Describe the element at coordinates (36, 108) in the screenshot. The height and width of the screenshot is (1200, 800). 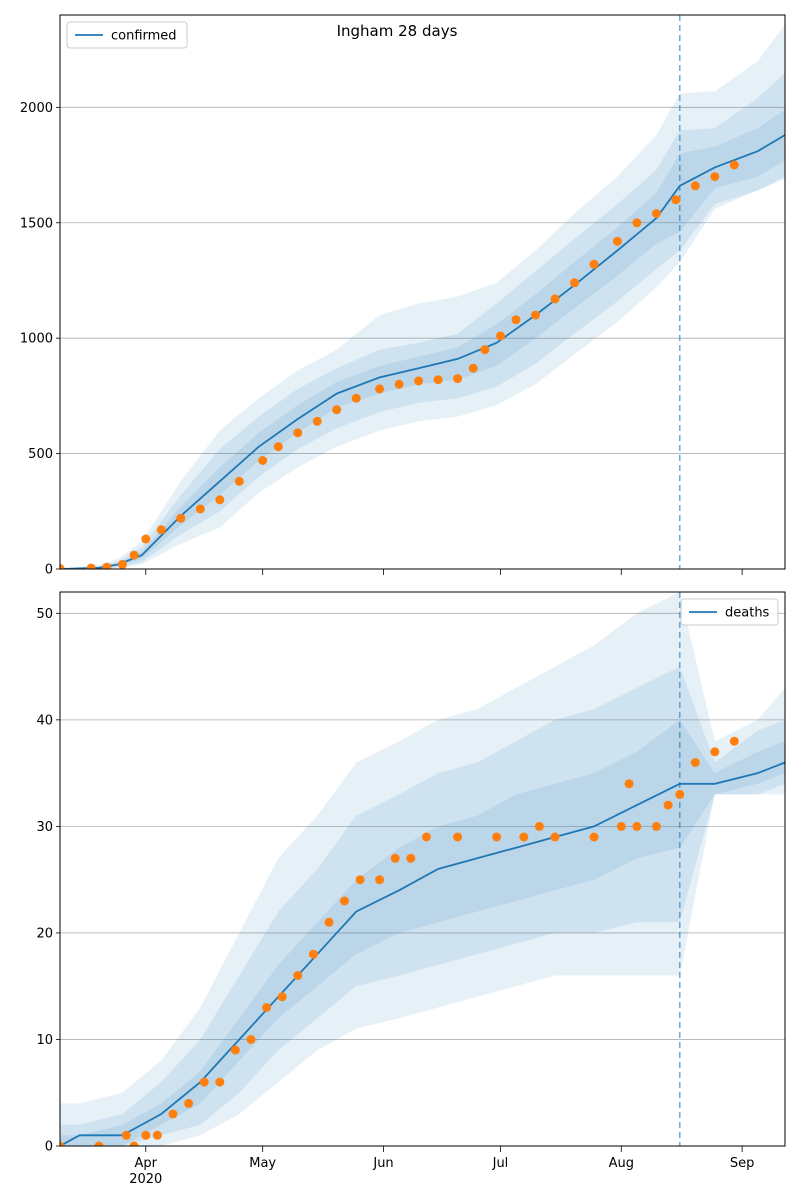
I see `y-tick-label: 2000` at that location.